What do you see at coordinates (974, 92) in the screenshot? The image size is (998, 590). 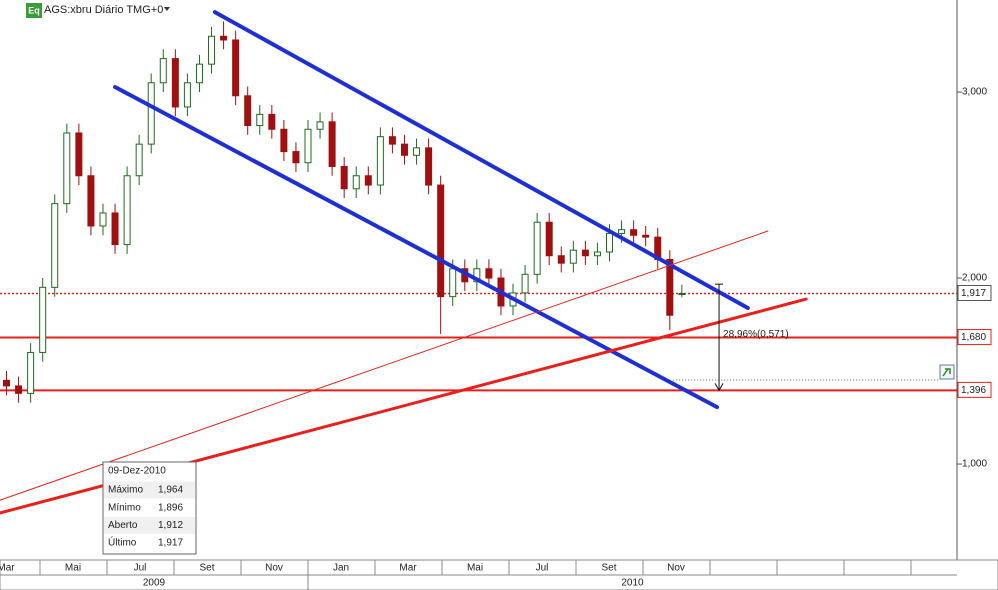 I see `y-tick-label: 3,000` at bounding box center [974, 92].